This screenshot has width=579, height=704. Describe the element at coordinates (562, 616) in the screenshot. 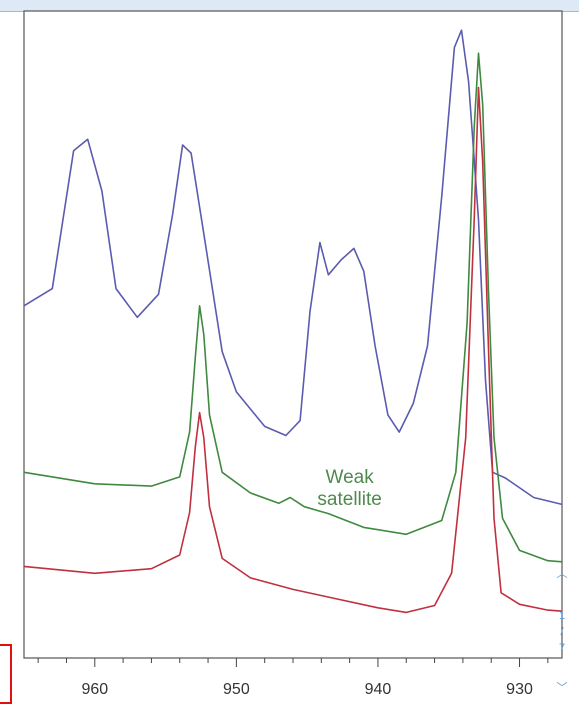

I see `page-digit-one: 1` at that location.